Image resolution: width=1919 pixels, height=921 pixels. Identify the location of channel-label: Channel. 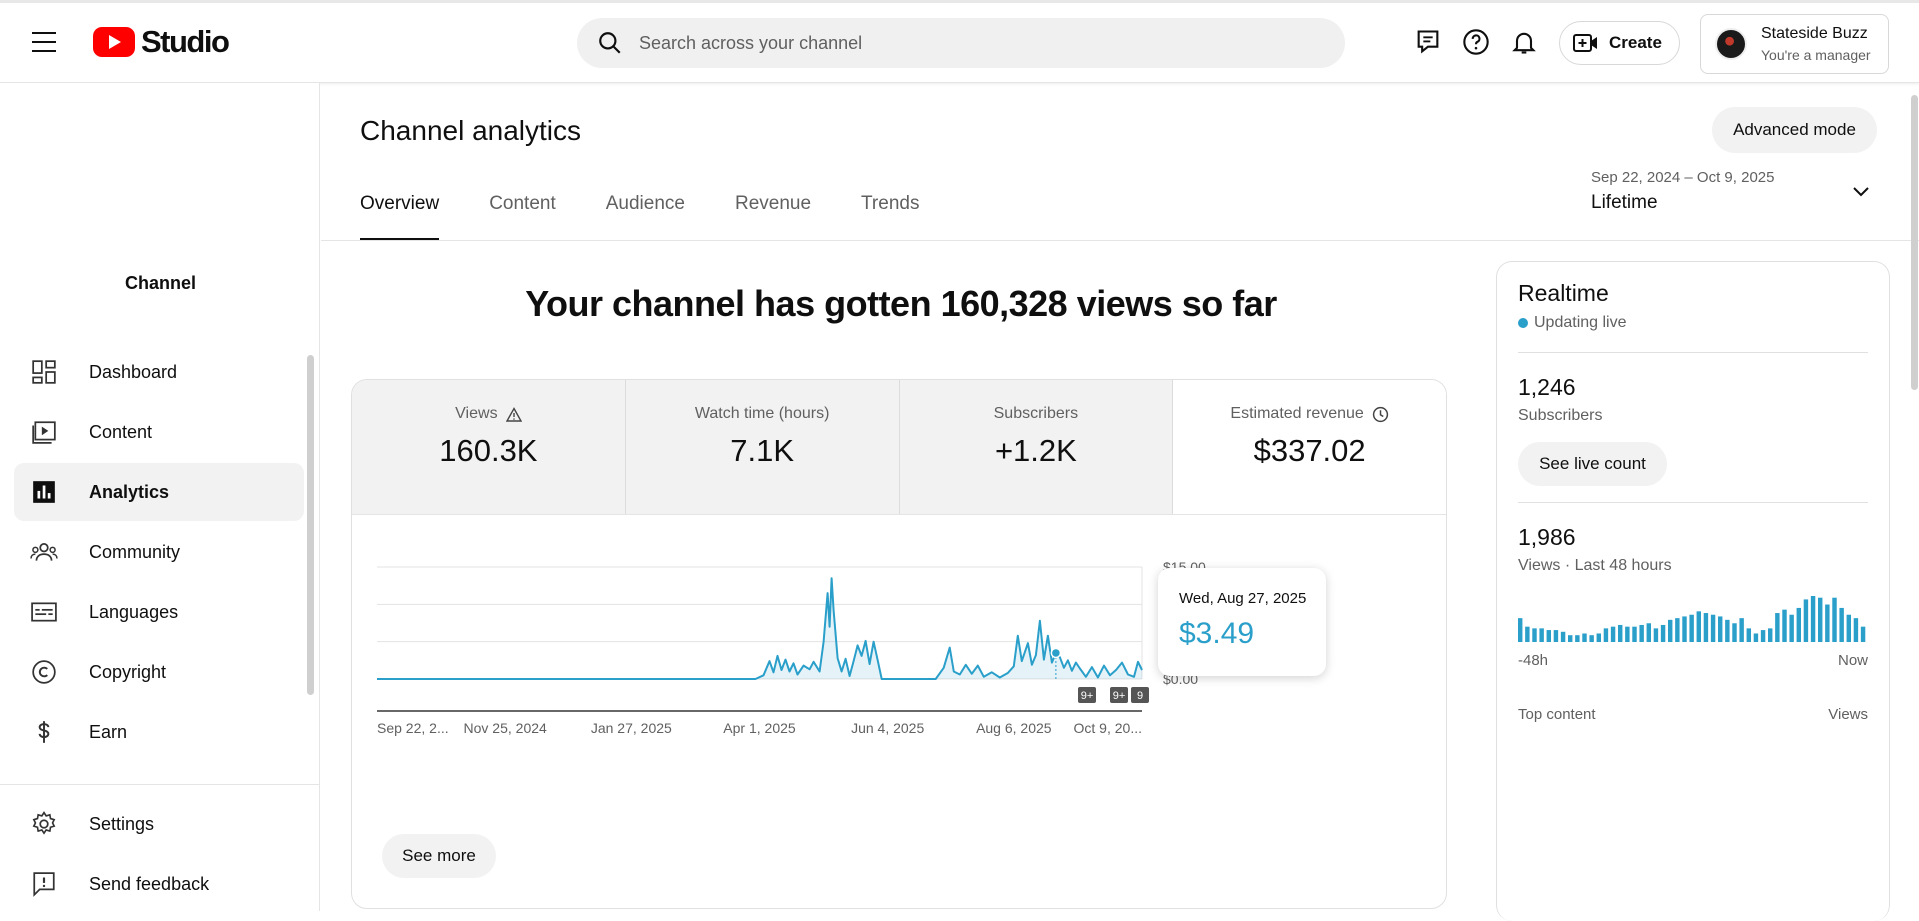
(161, 283).